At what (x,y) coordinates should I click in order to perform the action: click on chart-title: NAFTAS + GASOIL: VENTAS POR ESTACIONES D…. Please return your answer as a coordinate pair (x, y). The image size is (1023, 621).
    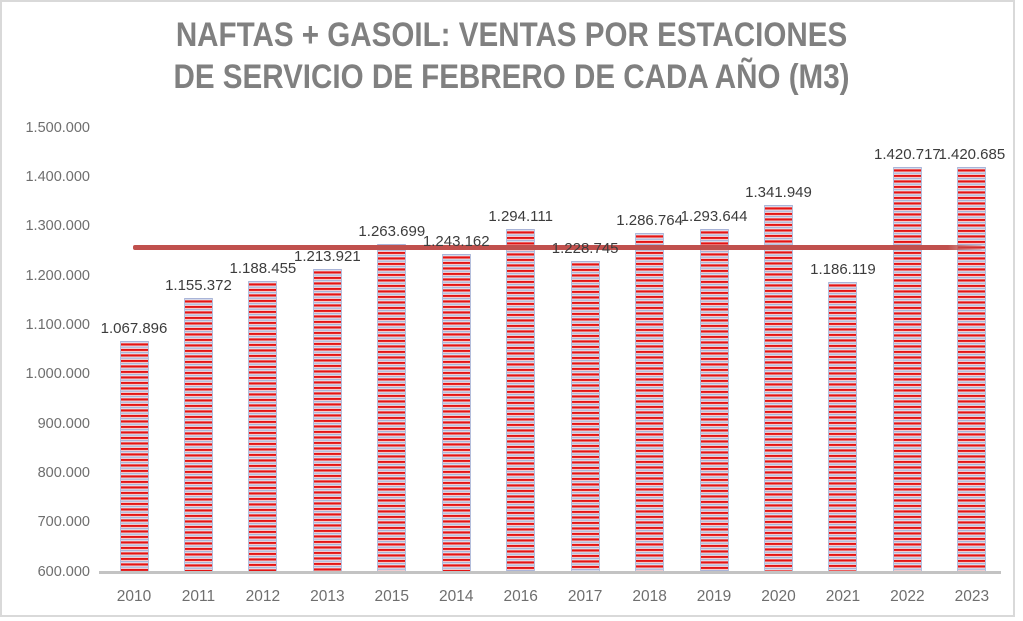
    Looking at the image, I should click on (511, 56).